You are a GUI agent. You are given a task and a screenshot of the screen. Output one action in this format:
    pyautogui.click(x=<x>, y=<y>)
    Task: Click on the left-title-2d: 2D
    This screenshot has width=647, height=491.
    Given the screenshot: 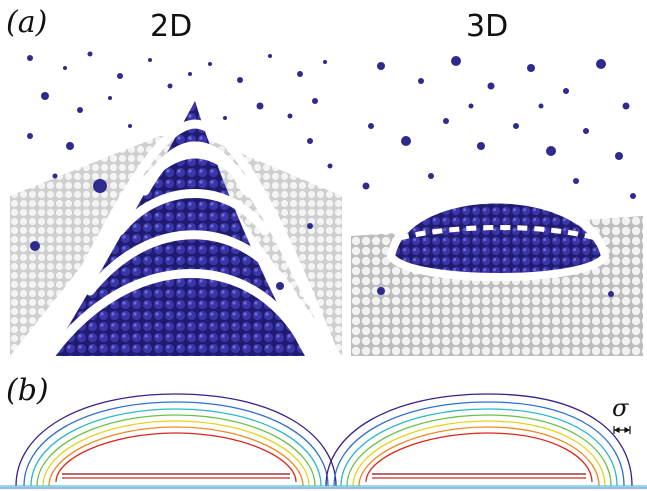 What is the action you would take?
    pyautogui.click(x=171, y=26)
    